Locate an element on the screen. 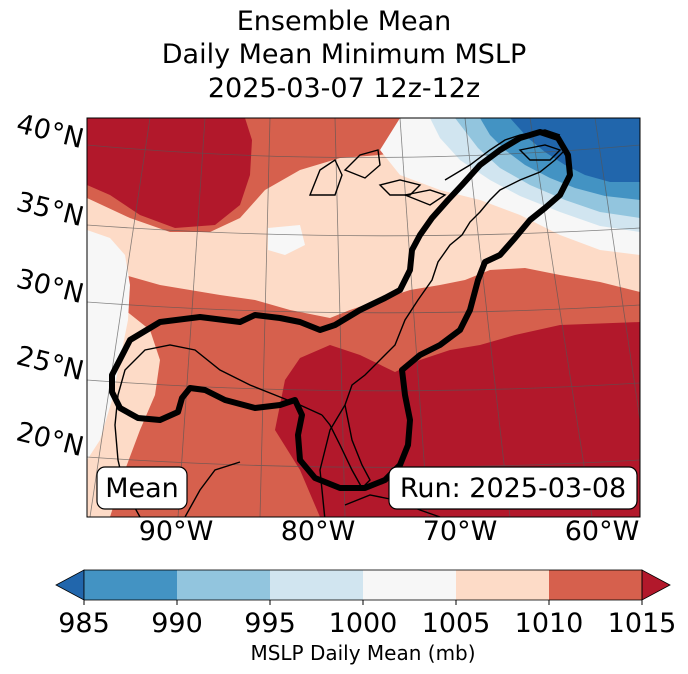 The width and height of the screenshot is (688, 674). mean-label: Mean is located at coordinates (142, 488).